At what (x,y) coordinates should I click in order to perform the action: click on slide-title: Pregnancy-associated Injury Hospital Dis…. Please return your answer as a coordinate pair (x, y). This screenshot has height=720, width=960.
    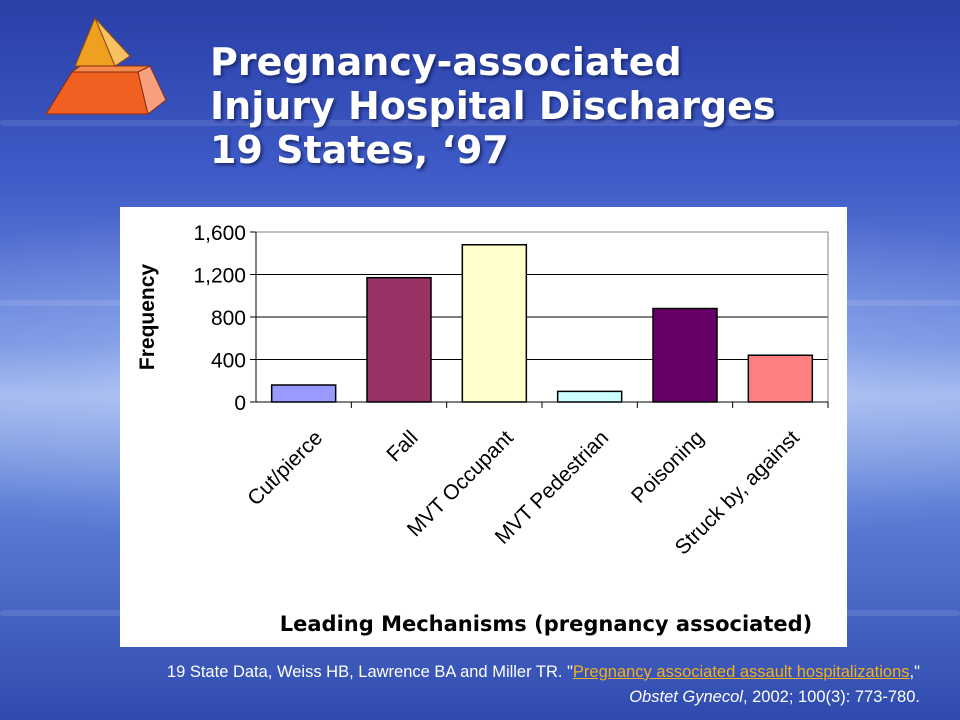
    Looking at the image, I should click on (570, 106).